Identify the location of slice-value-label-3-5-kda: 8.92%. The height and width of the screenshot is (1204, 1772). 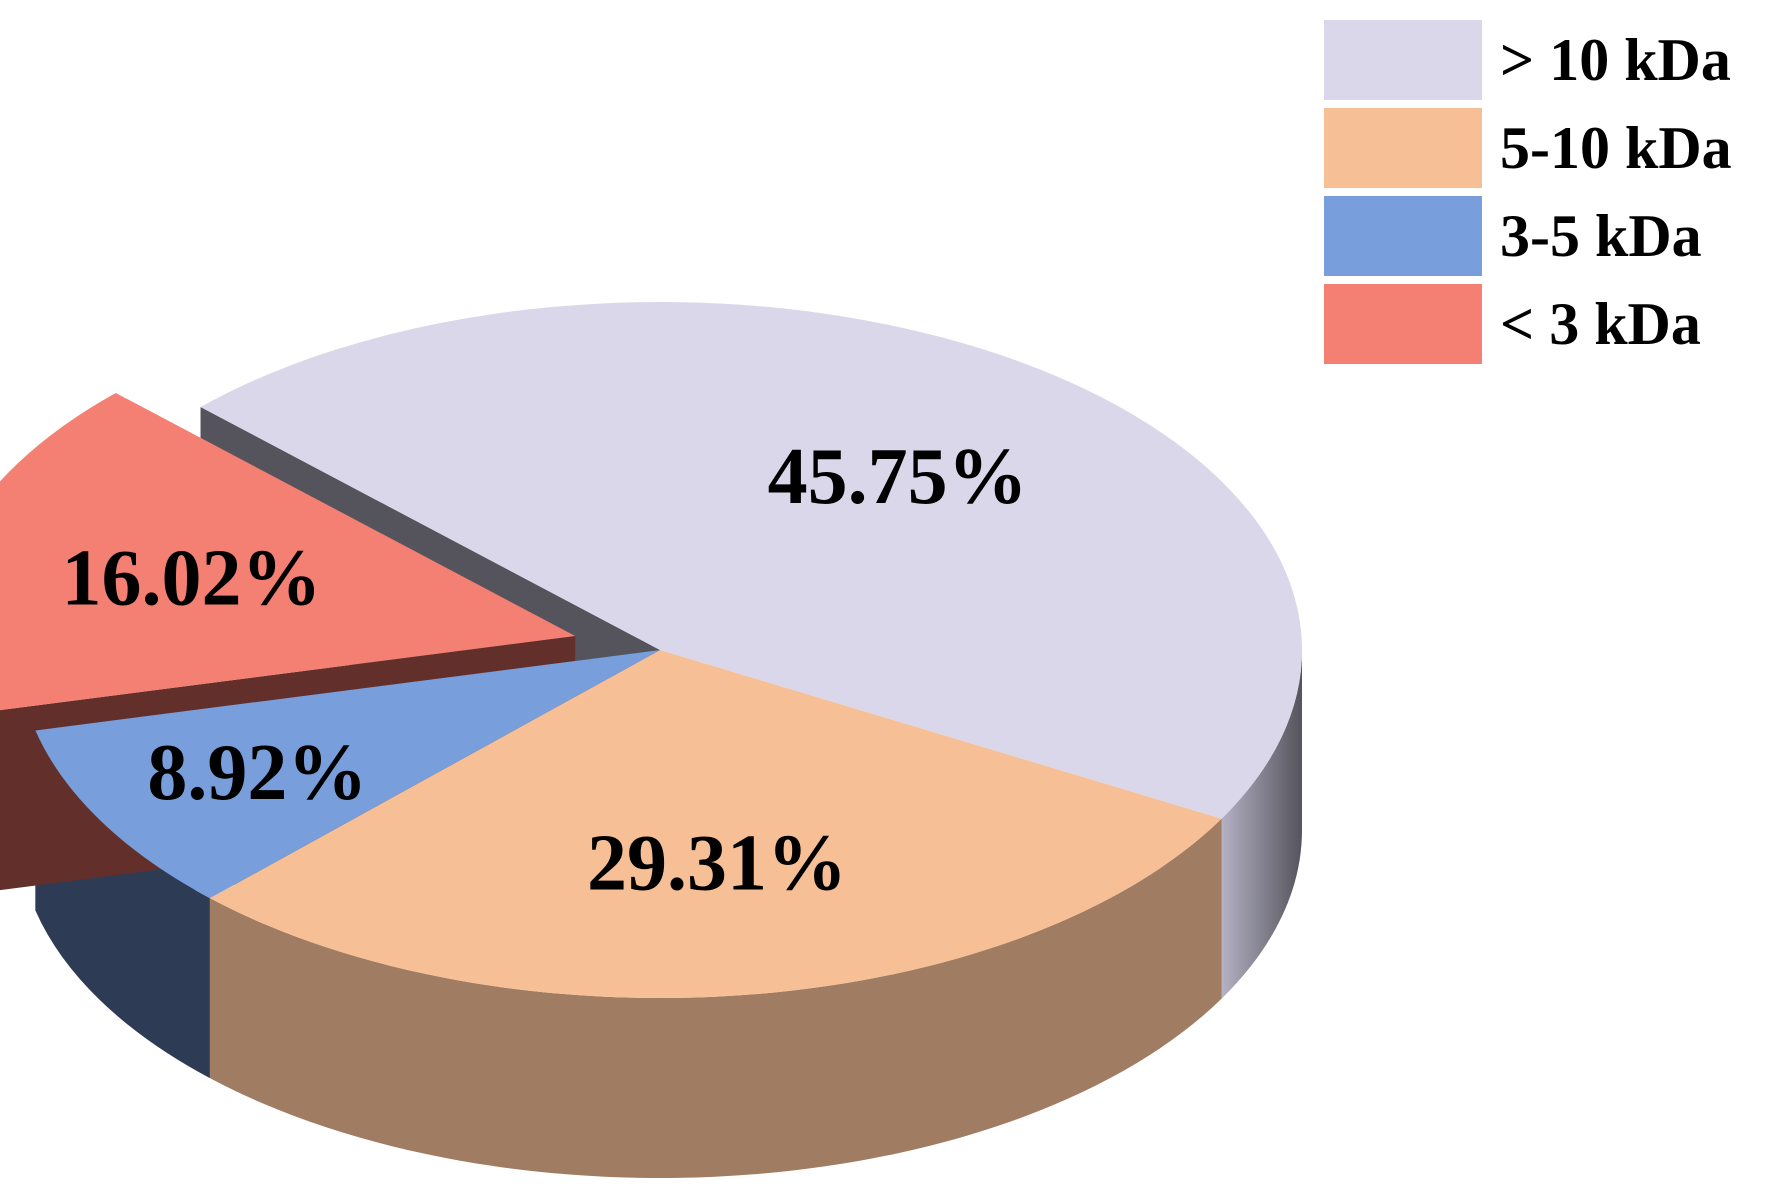
(257, 773).